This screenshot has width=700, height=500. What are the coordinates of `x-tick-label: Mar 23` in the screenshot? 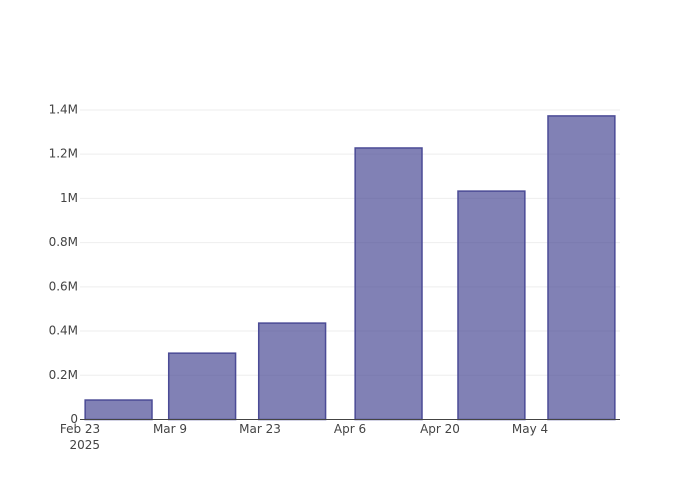 It's located at (260, 429).